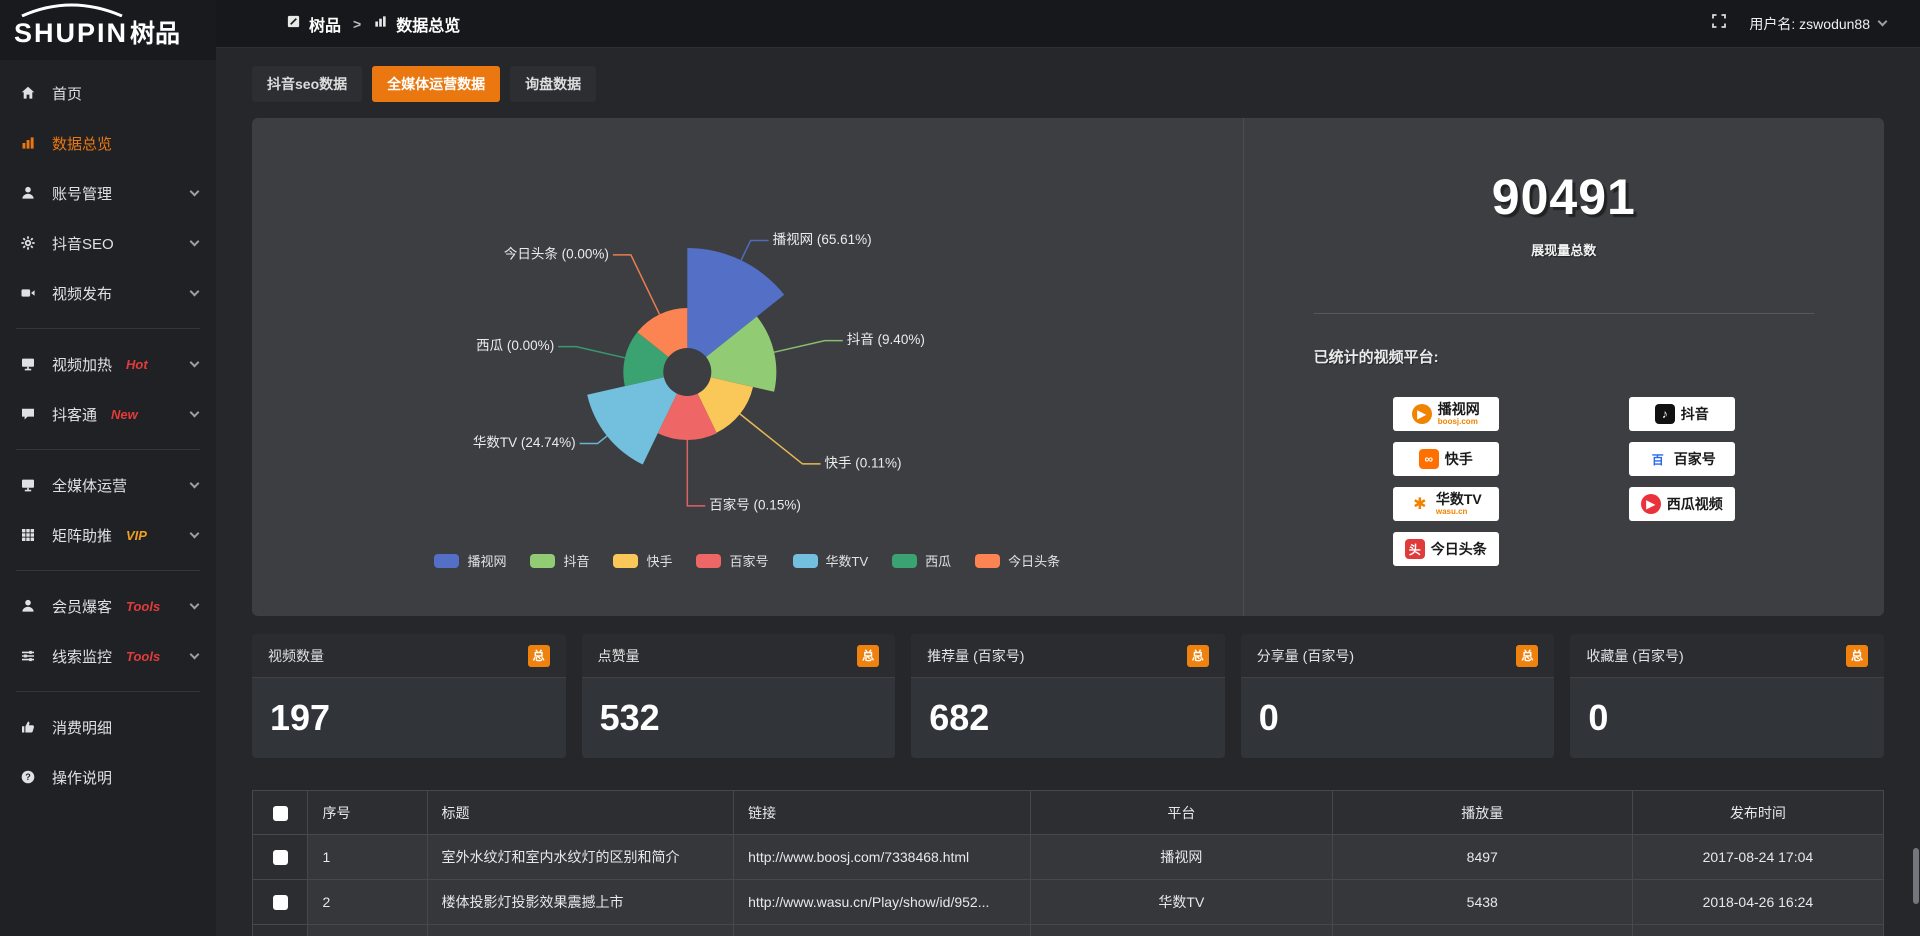  I want to click on platform-badge-text: 华数TV wasu.cn, so click(1459, 504).